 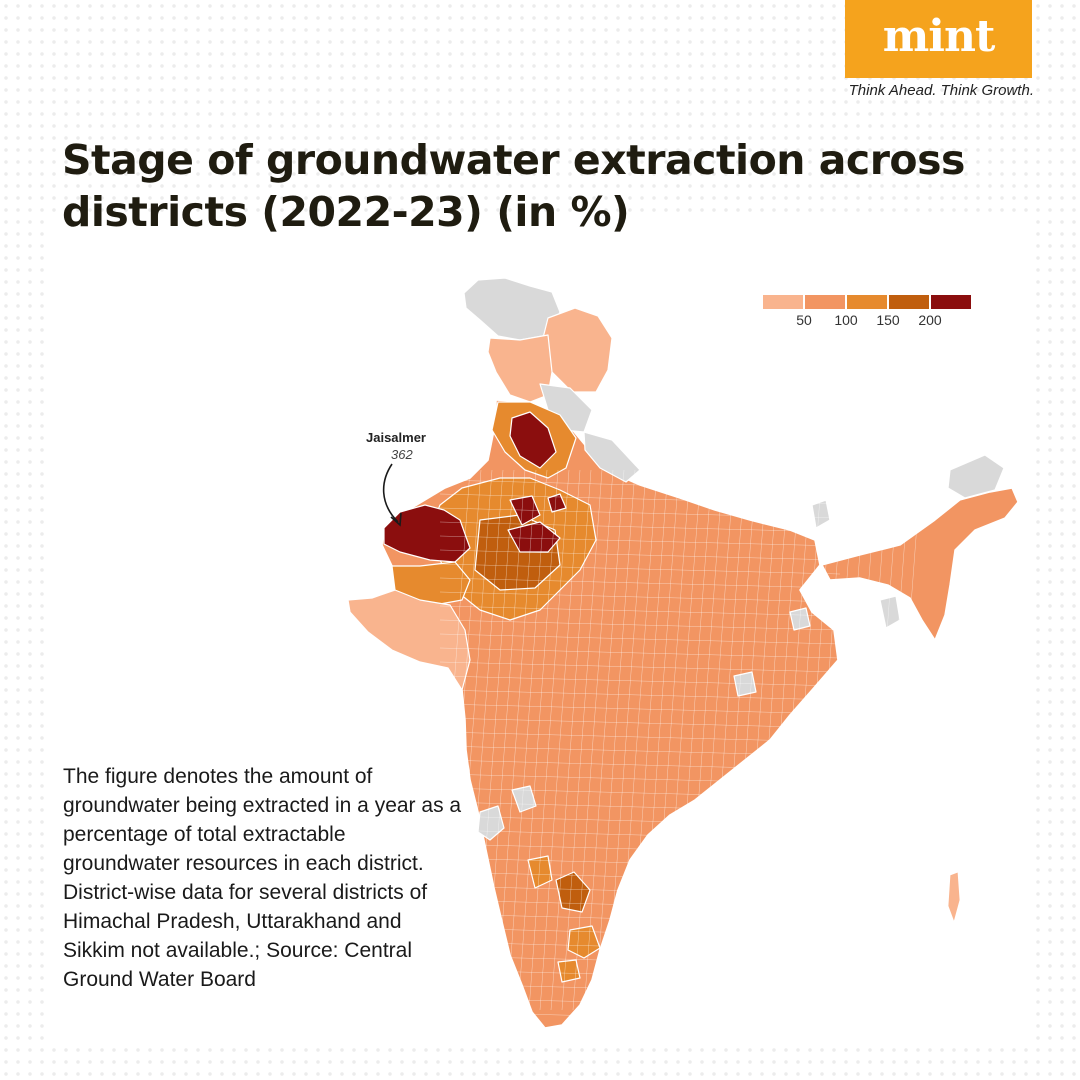 What do you see at coordinates (524, 799) in the screenshot?
I see `region-nodata-mp` at bounding box center [524, 799].